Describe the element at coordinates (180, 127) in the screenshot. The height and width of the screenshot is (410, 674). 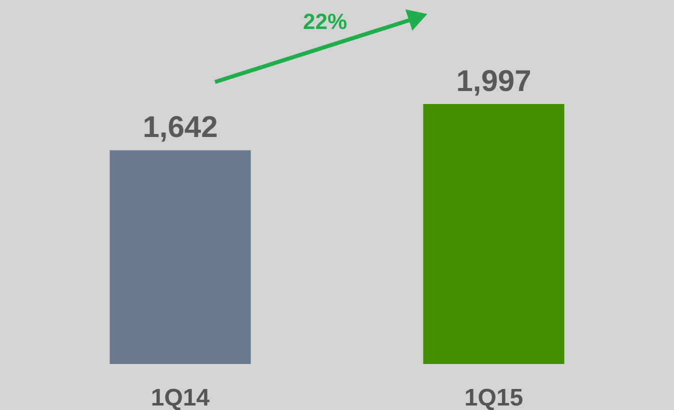
I see `data-label: 1,642` at that location.